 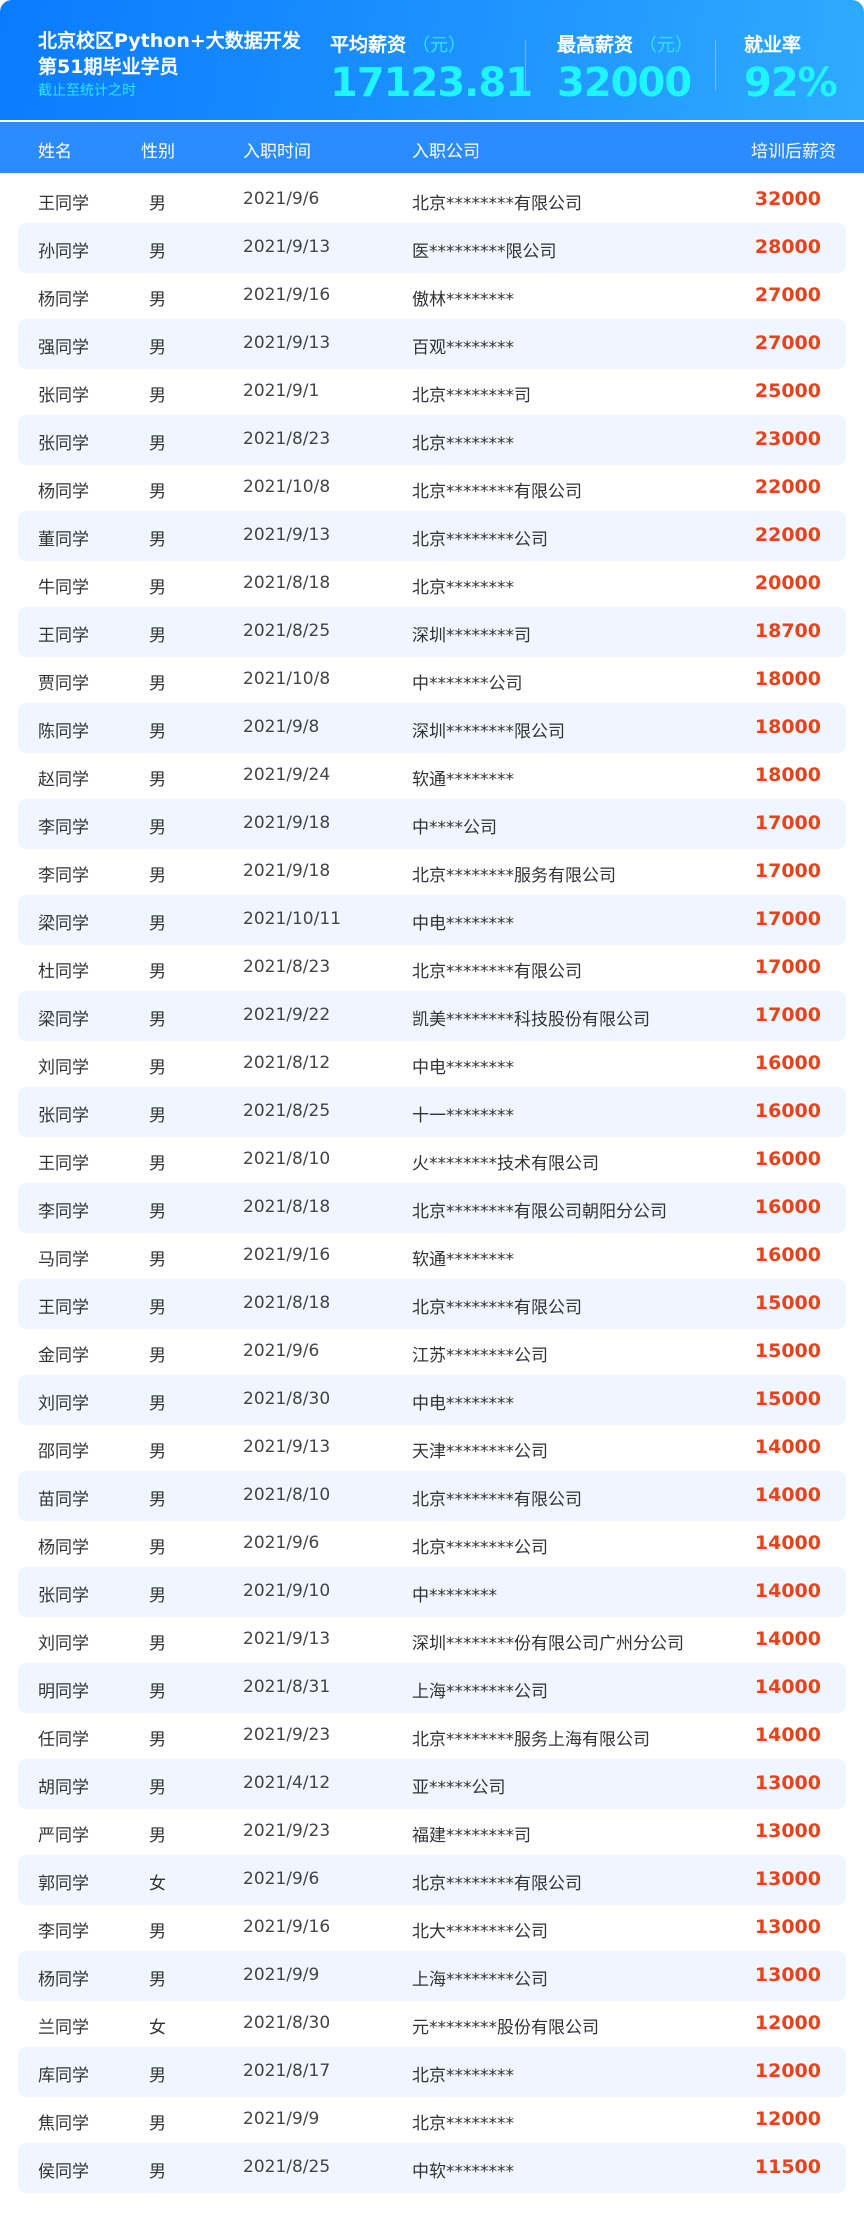 What do you see at coordinates (525, 65) in the screenshot?
I see `divider` at bounding box center [525, 65].